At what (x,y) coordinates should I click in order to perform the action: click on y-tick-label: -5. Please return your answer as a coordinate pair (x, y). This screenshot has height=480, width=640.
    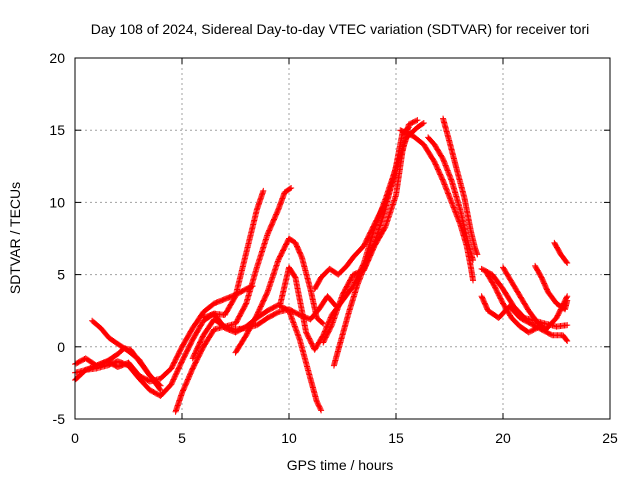
    Looking at the image, I should click on (59, 419).